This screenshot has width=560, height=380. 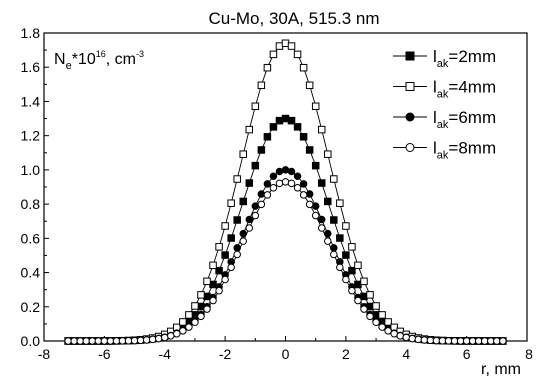 I want to click on y-tick-label: 1.8, so click(x=31, y=33).